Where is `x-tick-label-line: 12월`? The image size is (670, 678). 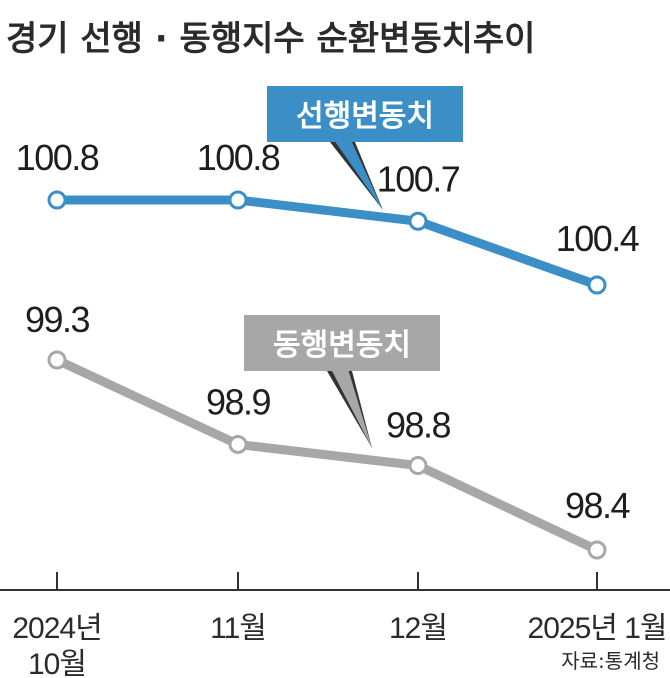
x-tick-label-line: 12월 is located at coordinates (418, 628).